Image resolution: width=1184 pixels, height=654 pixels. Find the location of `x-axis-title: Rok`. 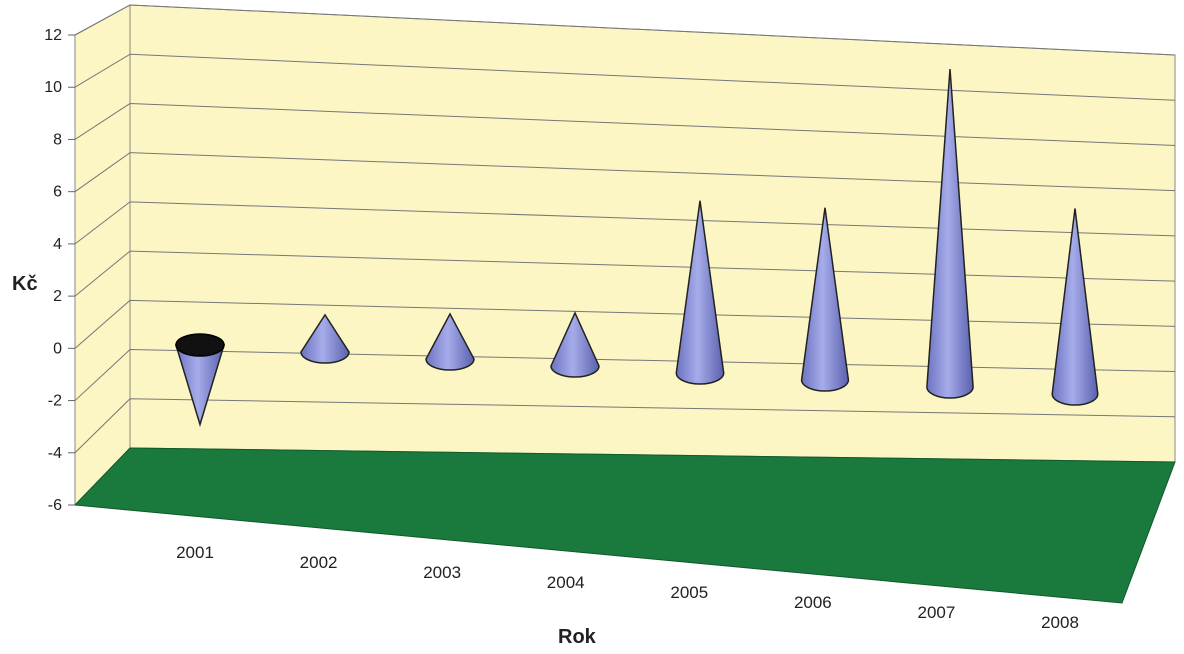

x-axis-title: Rok is located at coordinates (577, 637).